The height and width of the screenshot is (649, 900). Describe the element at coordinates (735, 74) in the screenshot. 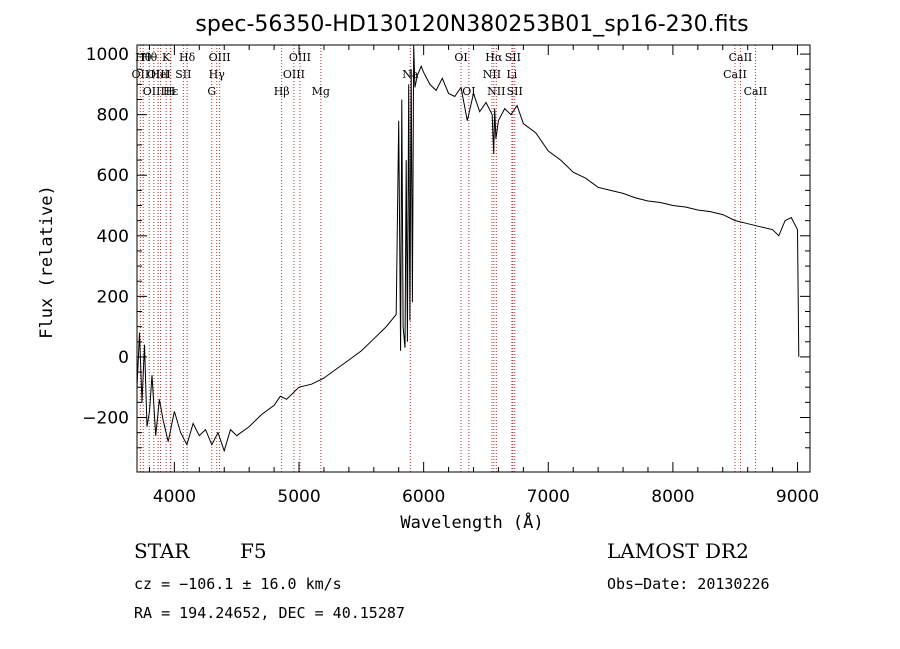

I see `line-label-27: CaII` at that location.